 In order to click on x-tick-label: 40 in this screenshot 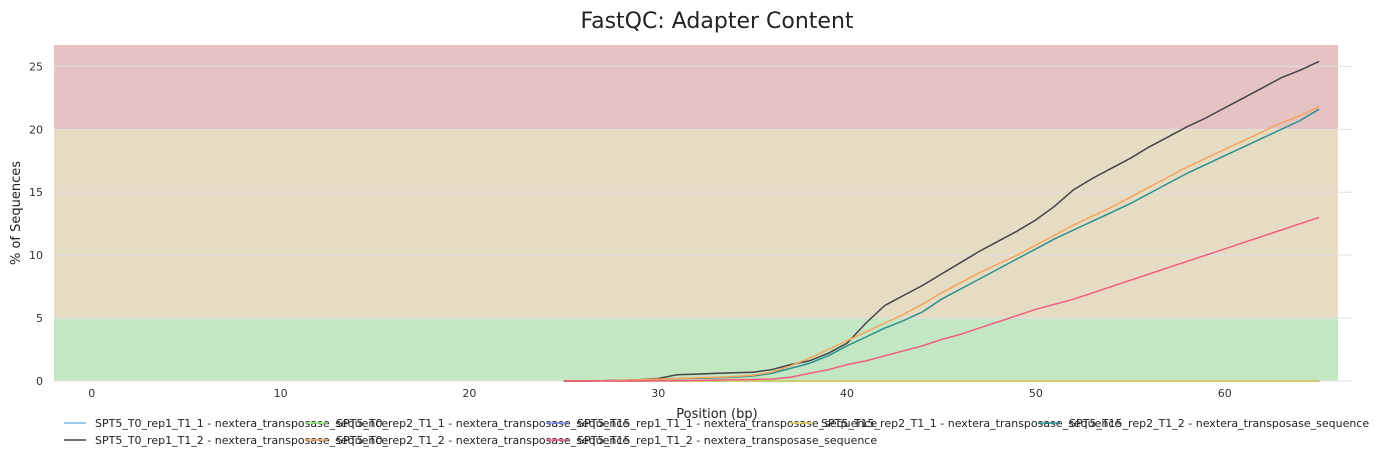, I will do `click(847, 393)`.